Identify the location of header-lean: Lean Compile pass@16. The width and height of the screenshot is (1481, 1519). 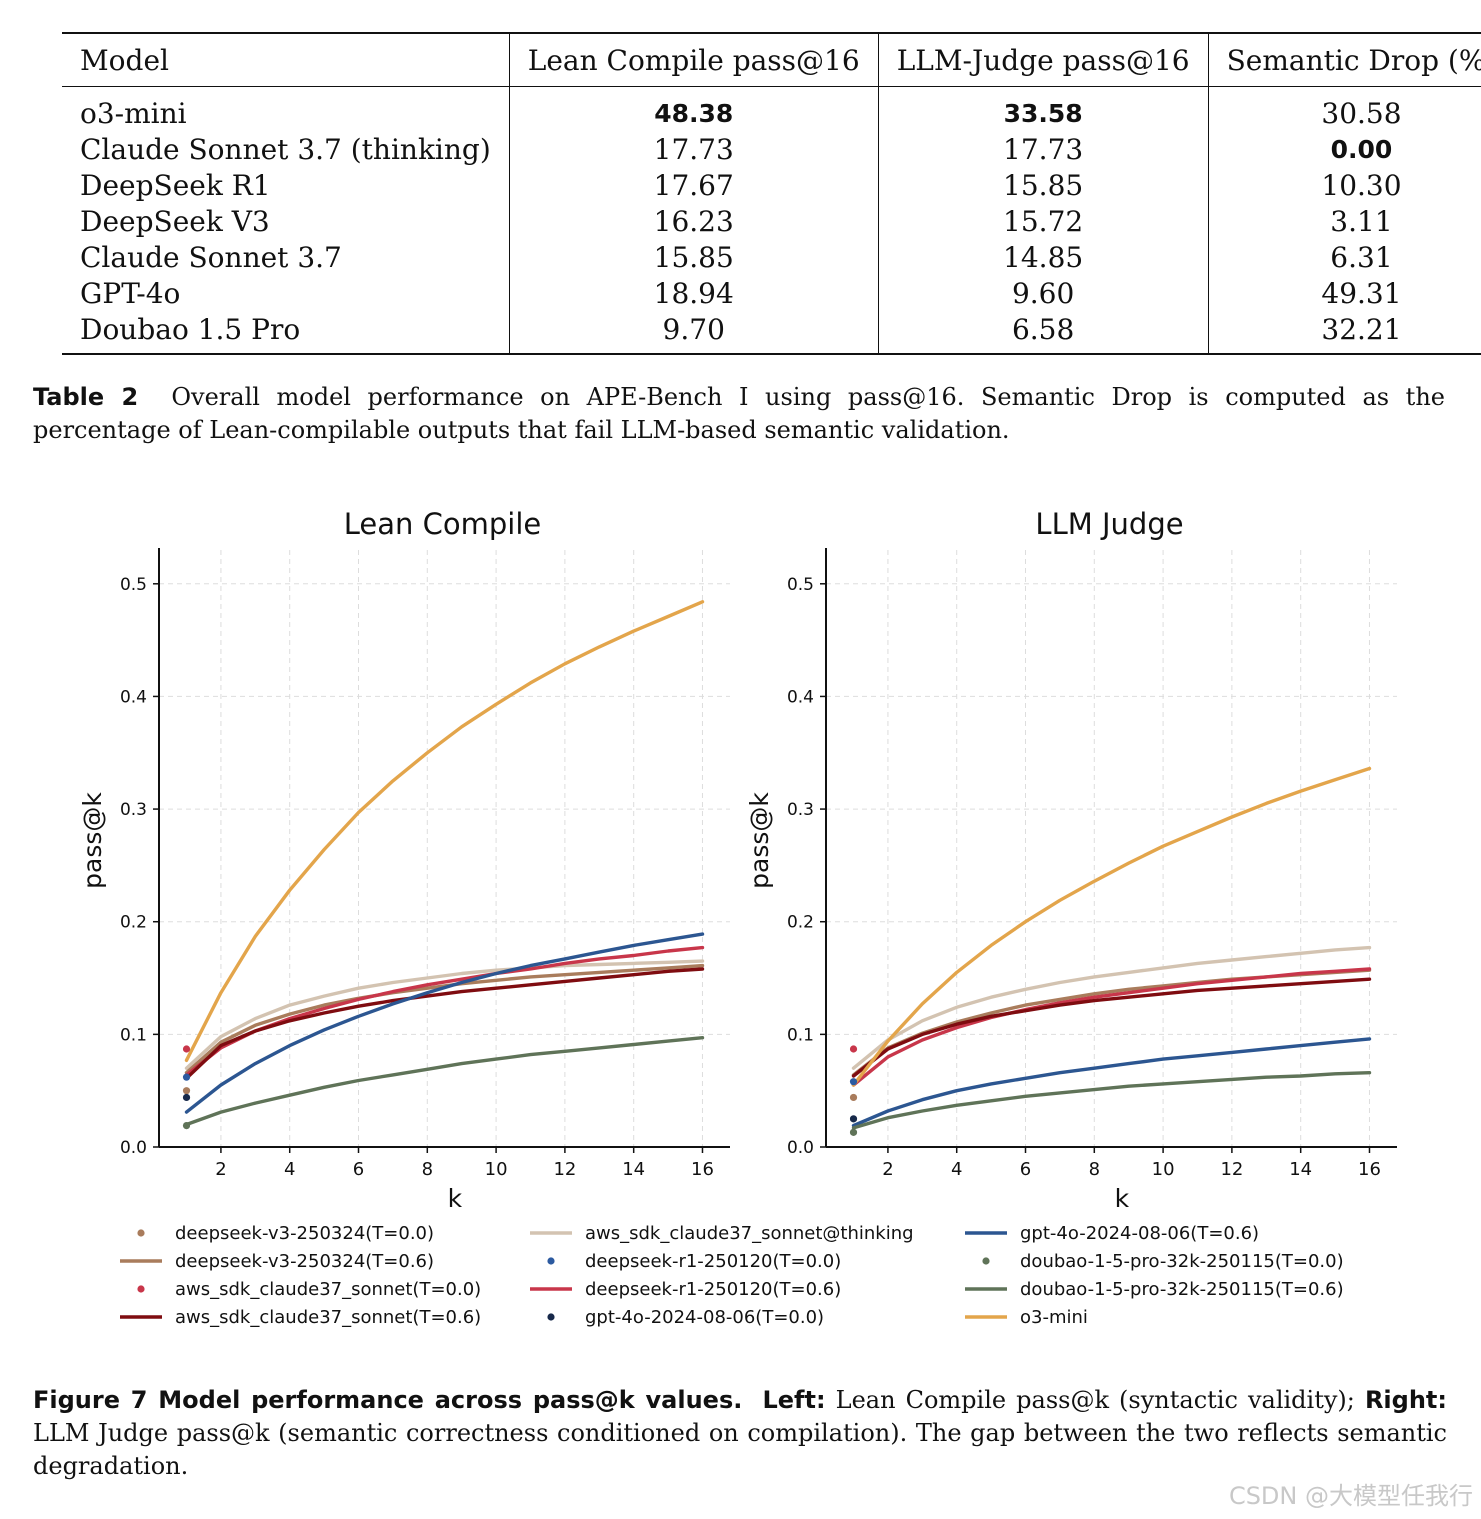
(693, 60).